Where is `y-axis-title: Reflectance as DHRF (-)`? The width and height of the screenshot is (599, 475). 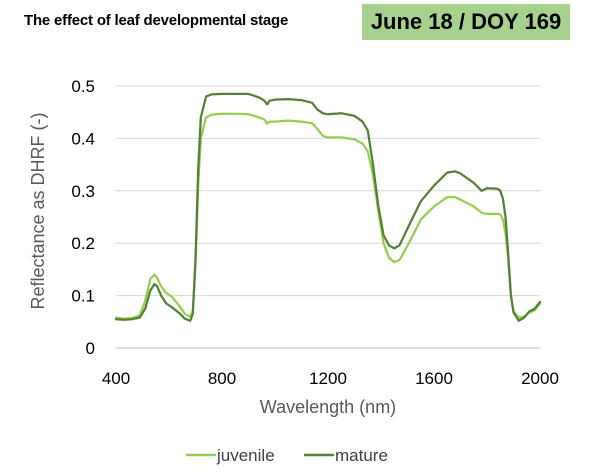 y-axis-title: Reflectance as DHRF (-) is located at coordinates (38, 210).